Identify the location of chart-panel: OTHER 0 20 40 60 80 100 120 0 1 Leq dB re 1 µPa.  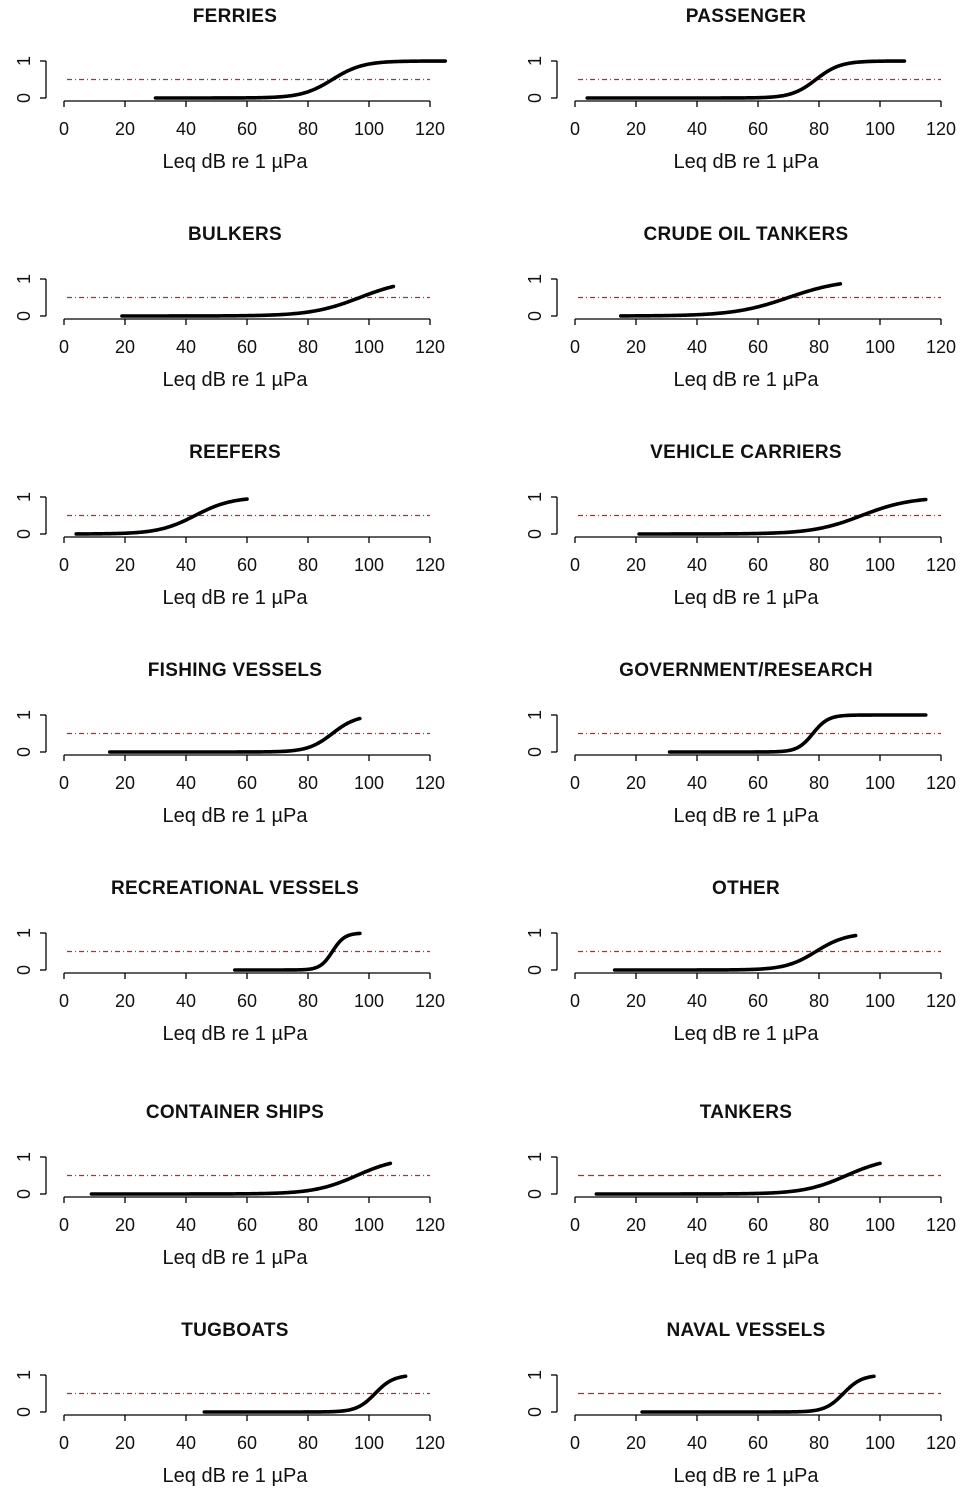
(735, 965).